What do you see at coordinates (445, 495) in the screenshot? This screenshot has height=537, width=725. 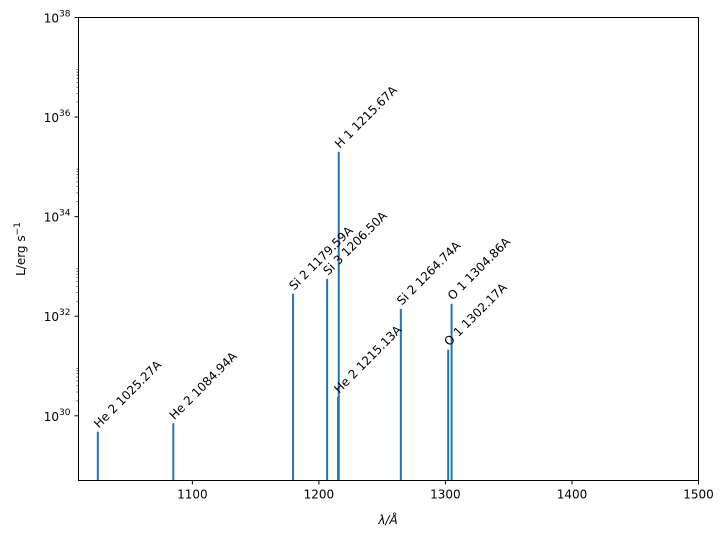 I see `x-tick-label: 1300` at bounding box center [445, 495].